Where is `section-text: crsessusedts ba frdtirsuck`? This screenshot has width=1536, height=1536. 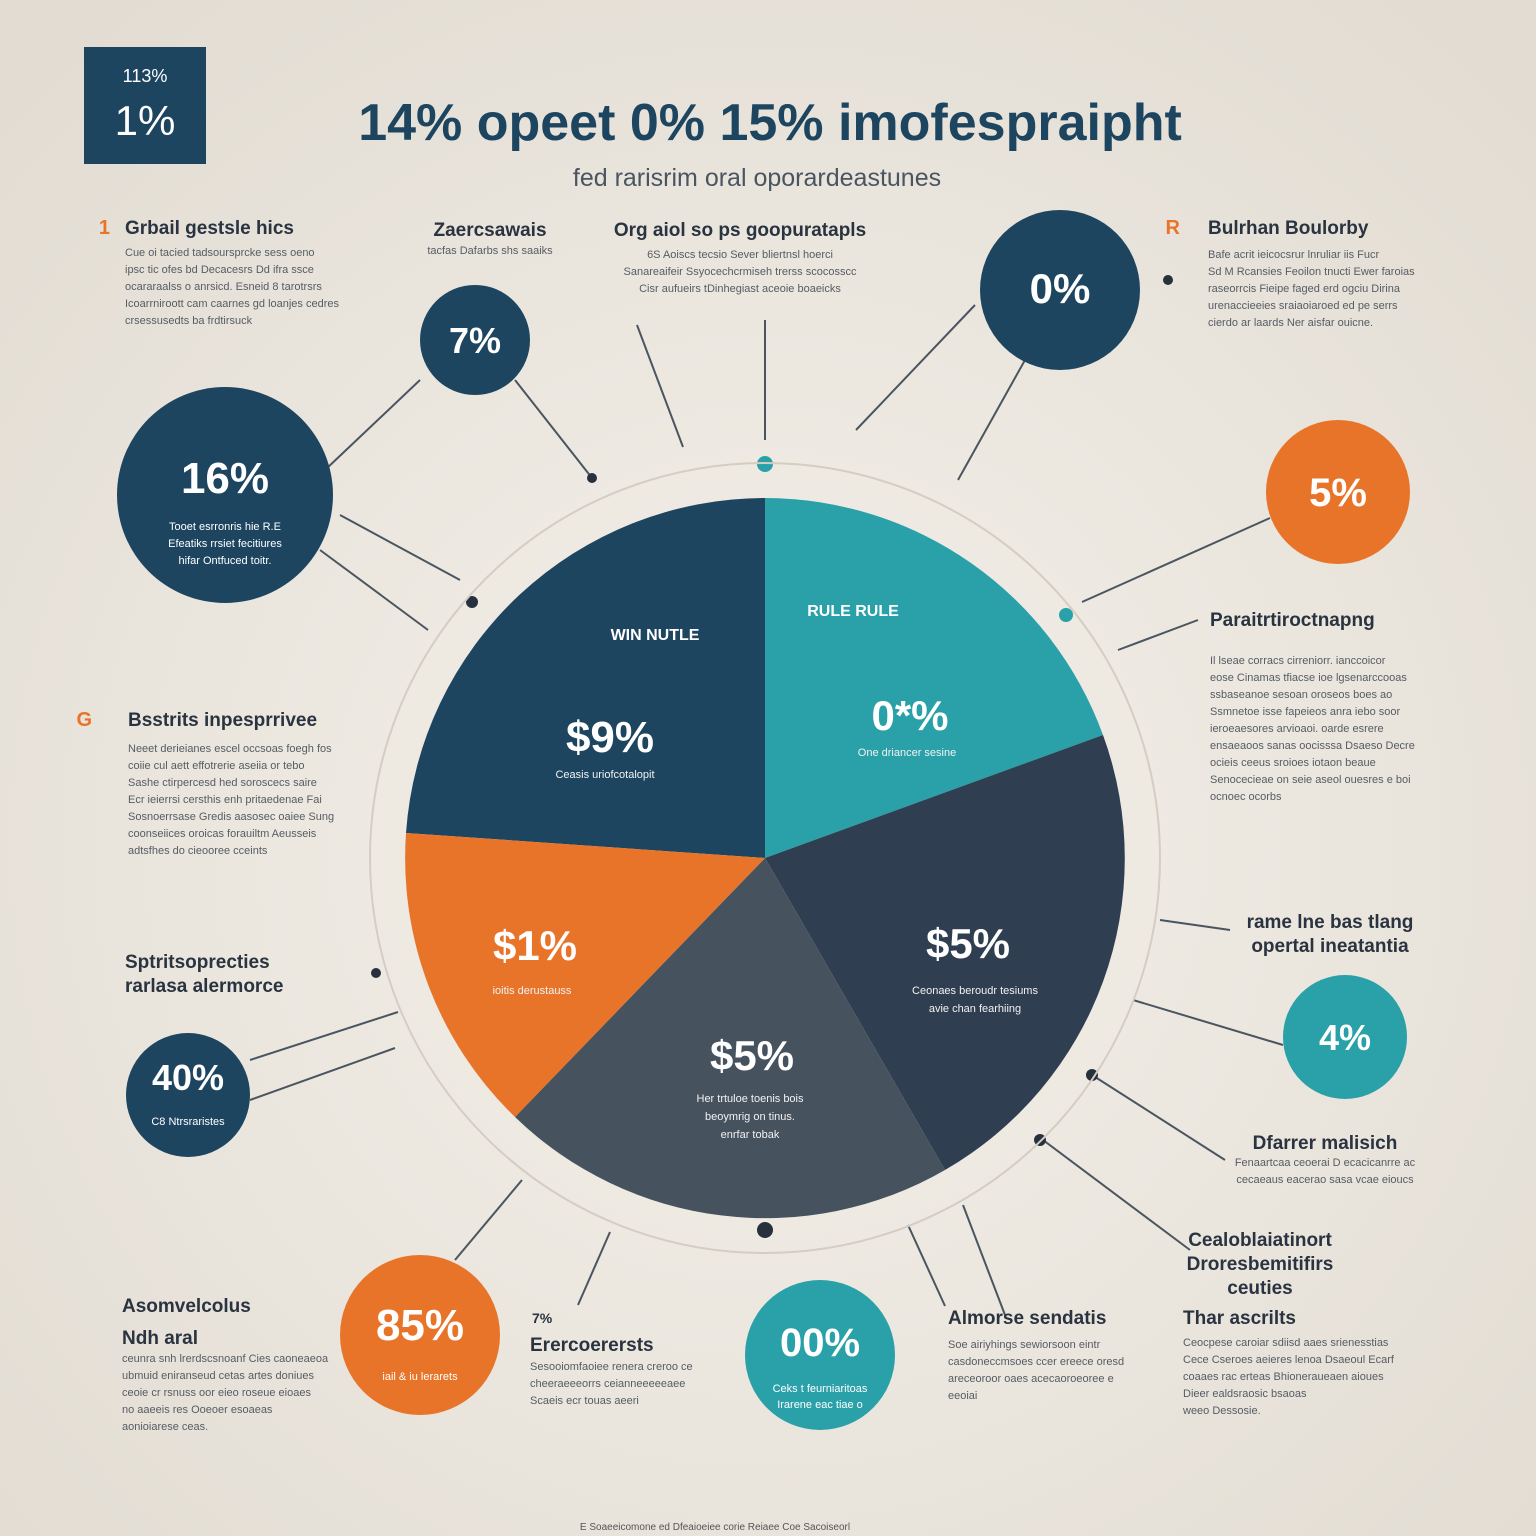 section-text: crsessusedts ba frdtirsuck is located at coordinates (189, 321).